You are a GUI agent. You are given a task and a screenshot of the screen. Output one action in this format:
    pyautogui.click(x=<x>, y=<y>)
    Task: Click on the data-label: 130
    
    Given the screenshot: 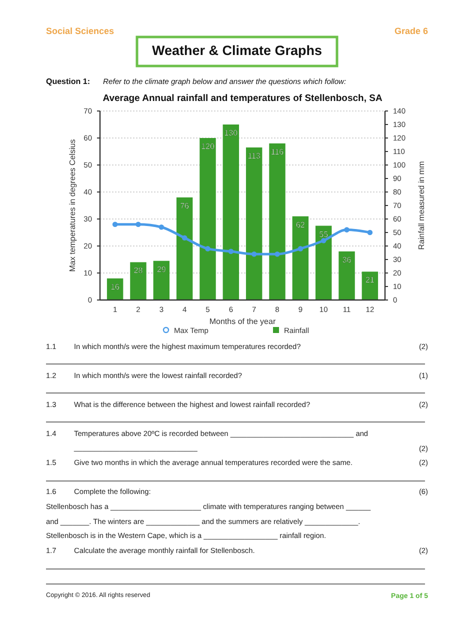 What is the action you would take?
    pyautogui.click(x=231, y=133)
    